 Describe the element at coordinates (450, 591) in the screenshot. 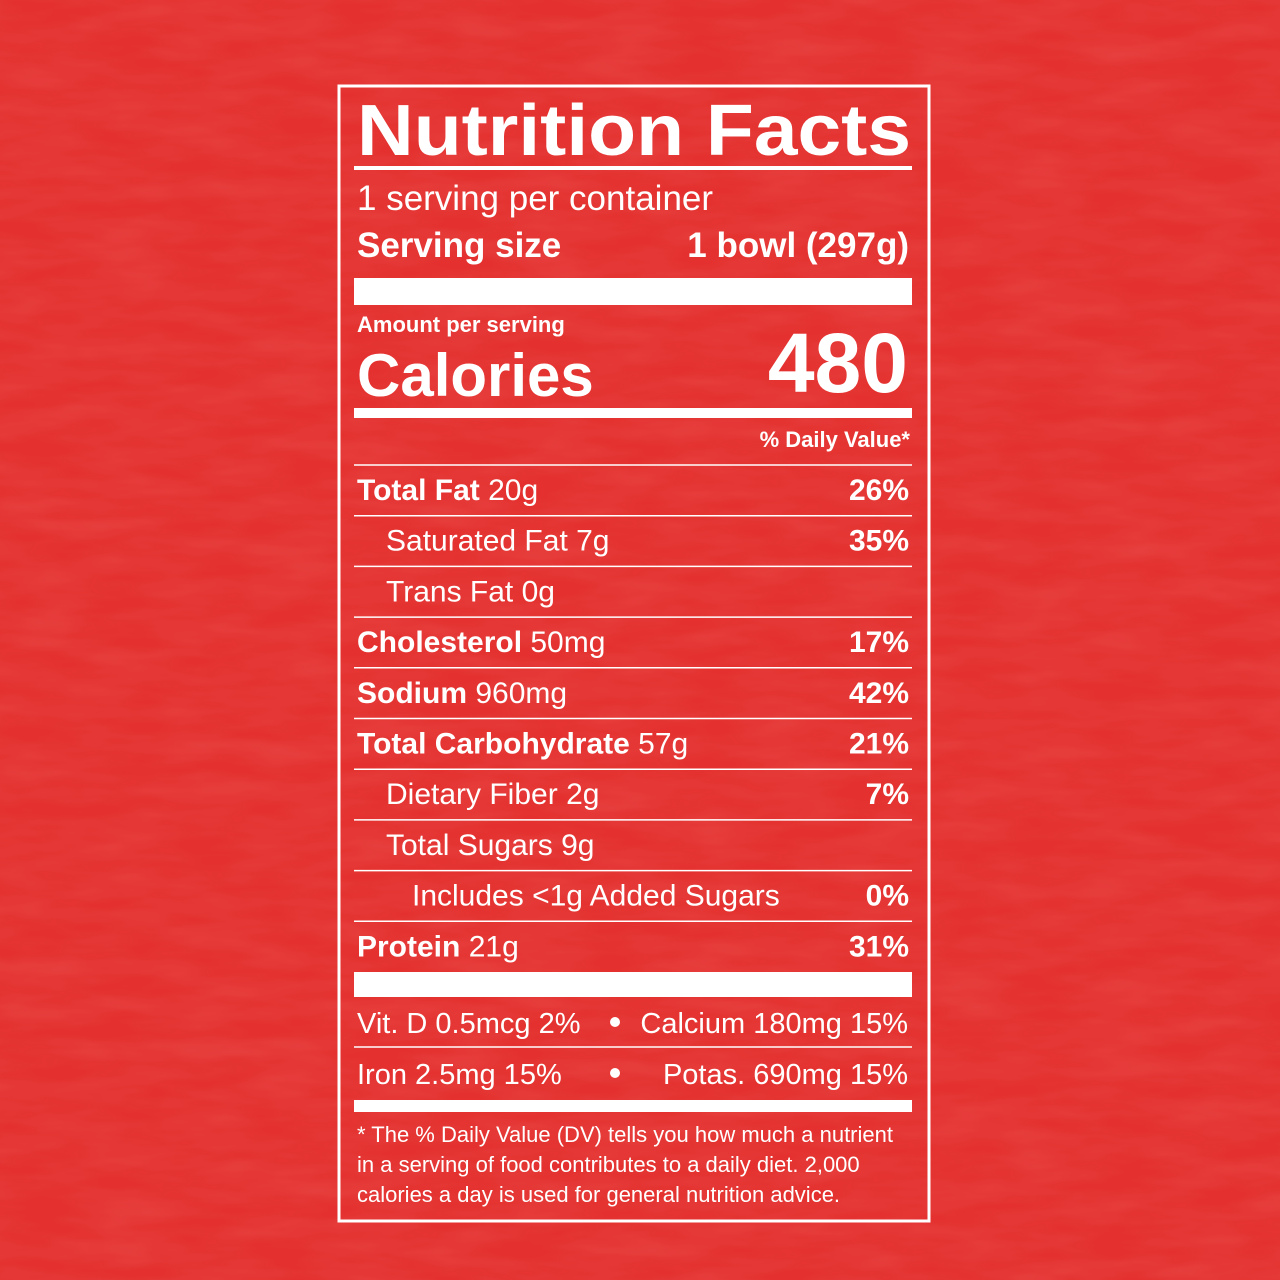

I see `nutrient-name: Trans Fat` at that location.